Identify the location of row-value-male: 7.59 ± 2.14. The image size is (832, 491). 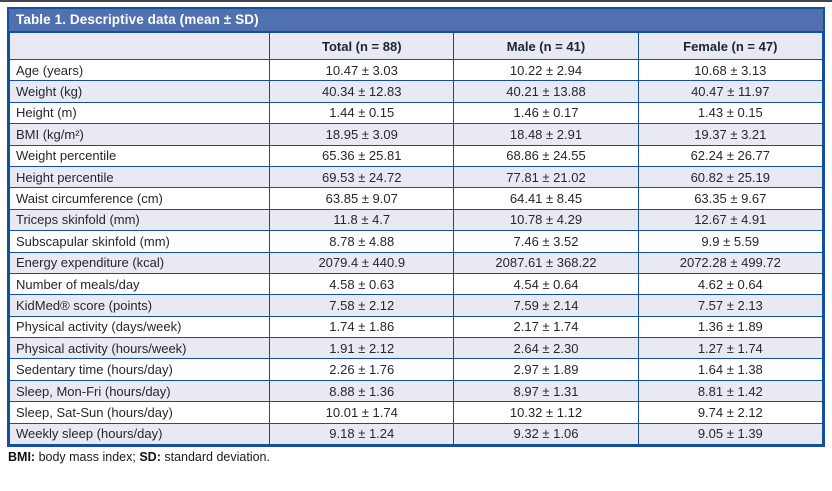
(546, 305).